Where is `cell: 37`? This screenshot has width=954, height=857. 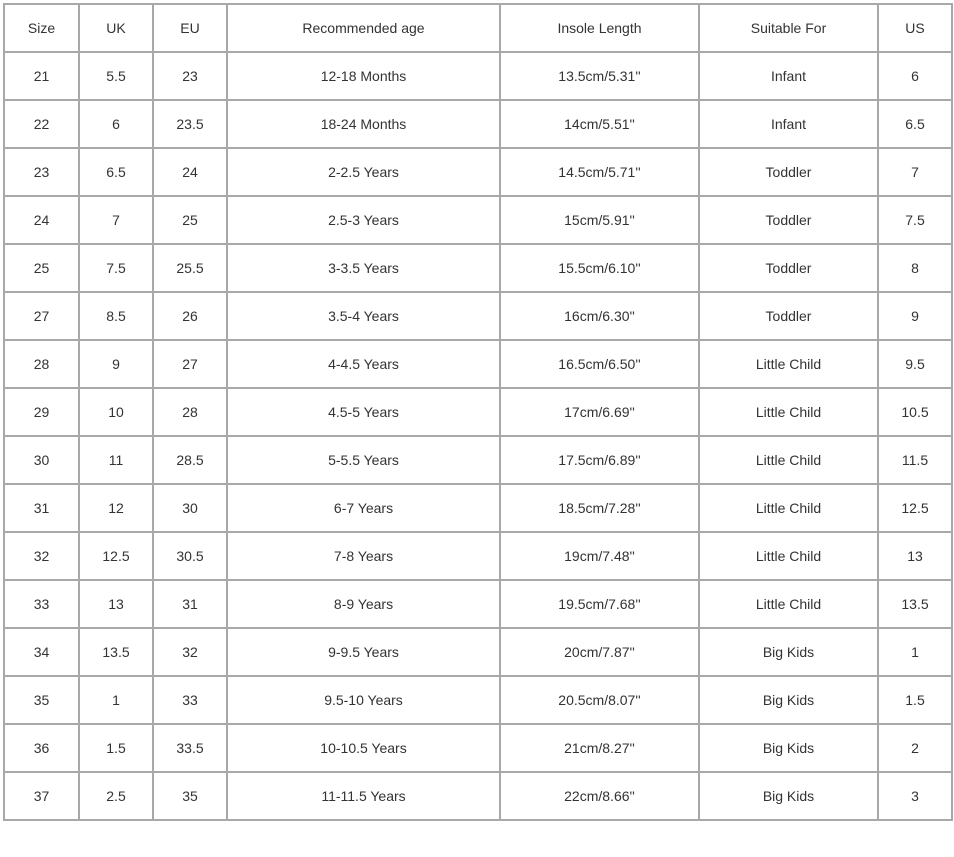
cell: 37 is located at coordinates (41, 796).